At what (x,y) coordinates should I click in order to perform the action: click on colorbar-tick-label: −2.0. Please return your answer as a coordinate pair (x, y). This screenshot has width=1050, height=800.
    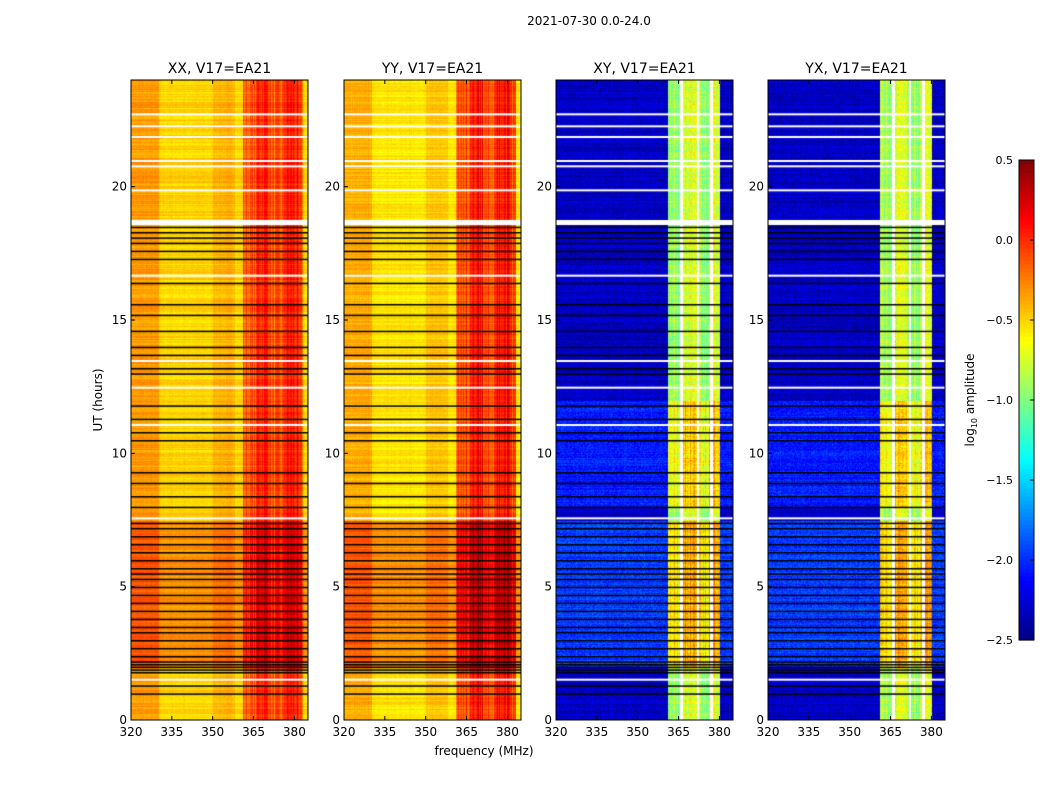
    Looking at the image, I should click on (999, 560).